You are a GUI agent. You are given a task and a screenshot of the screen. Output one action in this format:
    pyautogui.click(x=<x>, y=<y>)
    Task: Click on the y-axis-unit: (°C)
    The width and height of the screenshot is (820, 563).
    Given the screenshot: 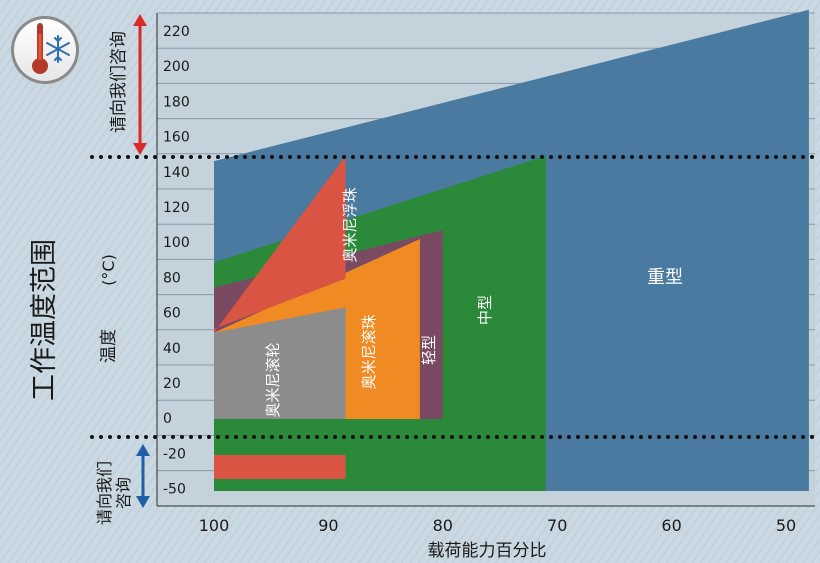 What is the action you would take?
    pyautogui.click(x=108, y=270)
    